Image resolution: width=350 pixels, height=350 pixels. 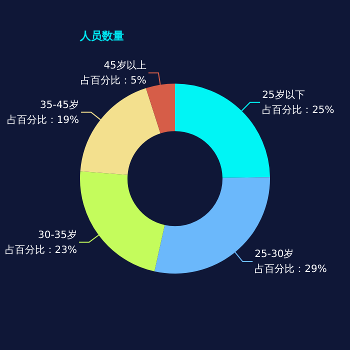 I want to click on slice-label: 45岁以上, so click(x=125, y=65).